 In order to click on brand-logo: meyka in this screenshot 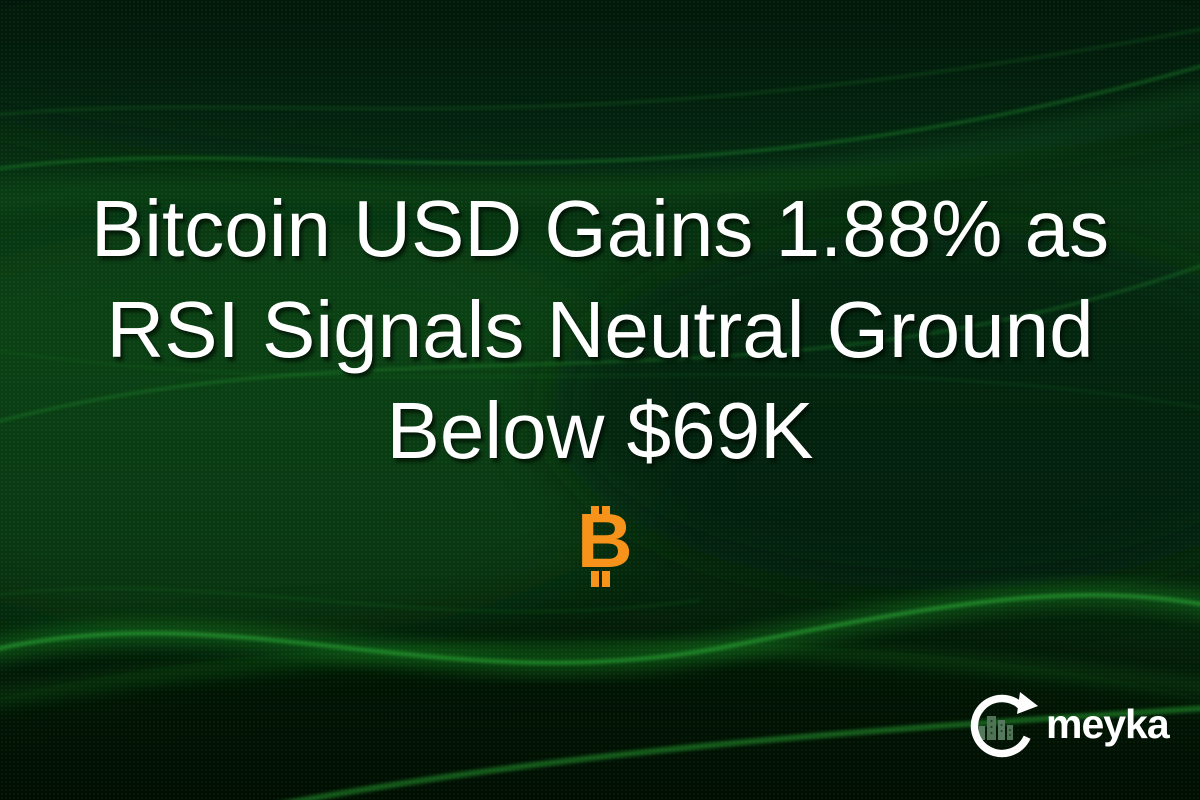, I will do `click(1068, 726)`.